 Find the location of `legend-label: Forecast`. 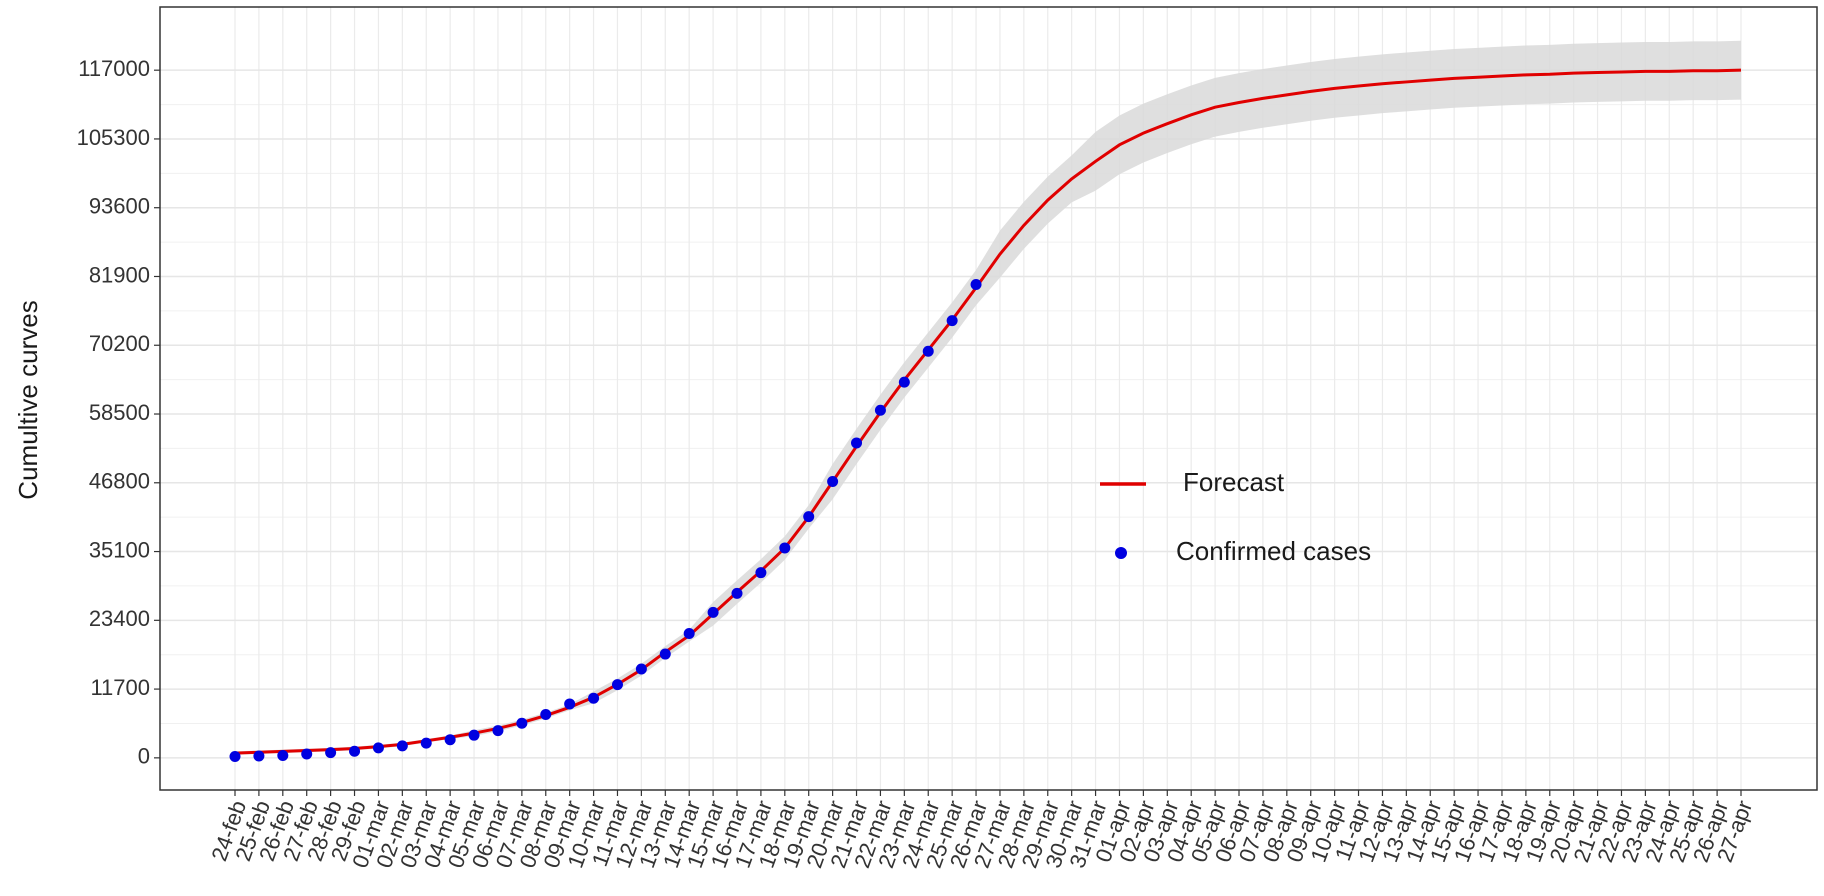

legend-label: Forecast is located at coordinates (1234, 482).